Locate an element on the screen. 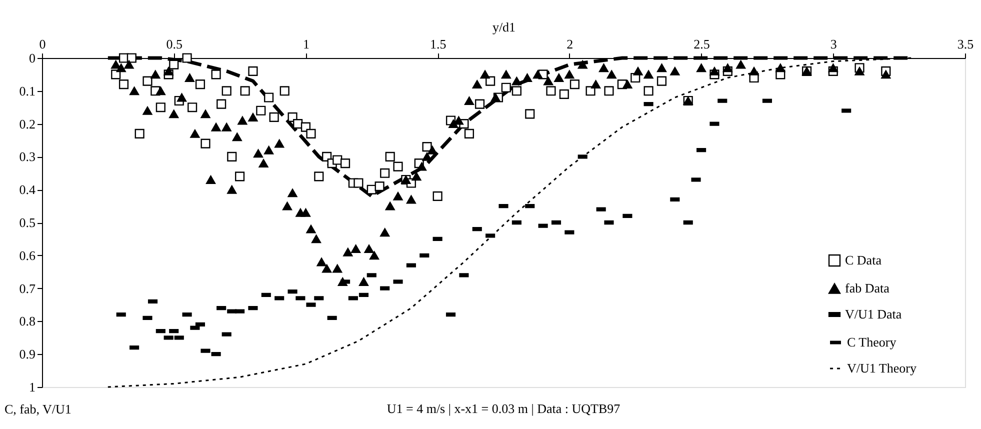 This screenshot has height=429, width=981. x-tick-label: 2 is located at coordinates (570, 44).